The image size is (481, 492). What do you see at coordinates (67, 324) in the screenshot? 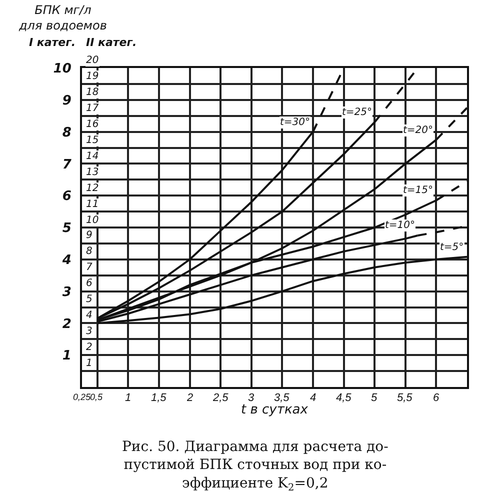
I see `y-tick-label: 2` at bounding box center [67, 324].